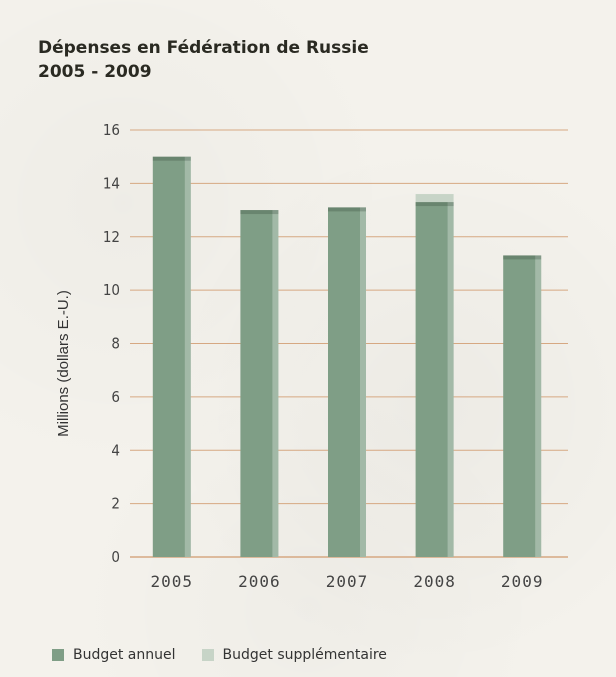 This screenshot has width=616, height=677. What do you see at coordinates (172, 581) in the screenshot?
I see `x-tick-label: 2005` at bounding box center [172, 581].